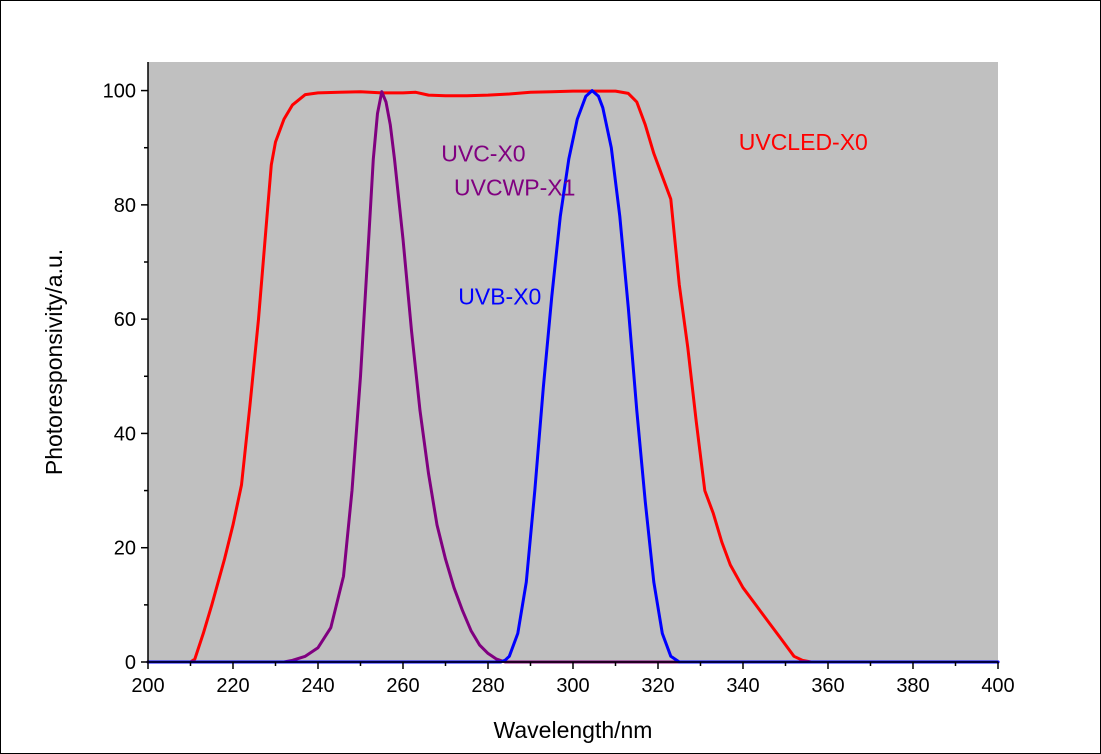 The image size is (1101, 754). What do you see at coordinates (125, 320) in the screenshot?
I see `y-tick-label: 60` at bounding box center [125, 320].